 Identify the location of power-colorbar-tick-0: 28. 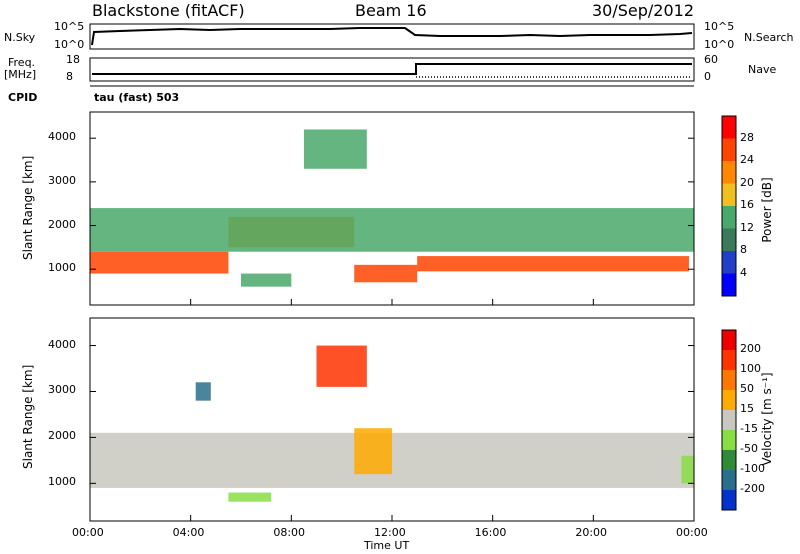
(747, 137).